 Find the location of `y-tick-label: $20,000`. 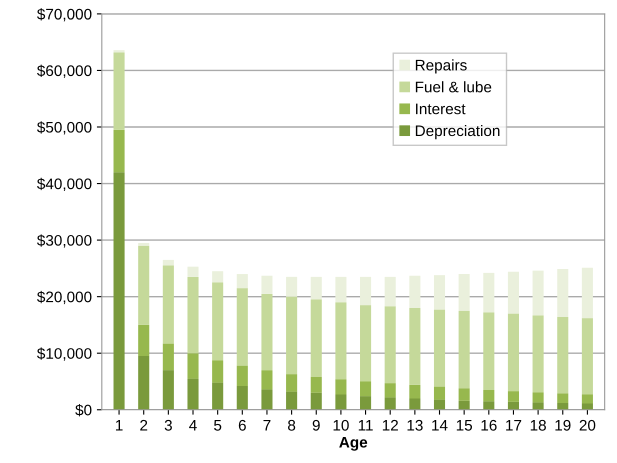

y-tick-label: $20,000 is located at coordinates (64, 297).